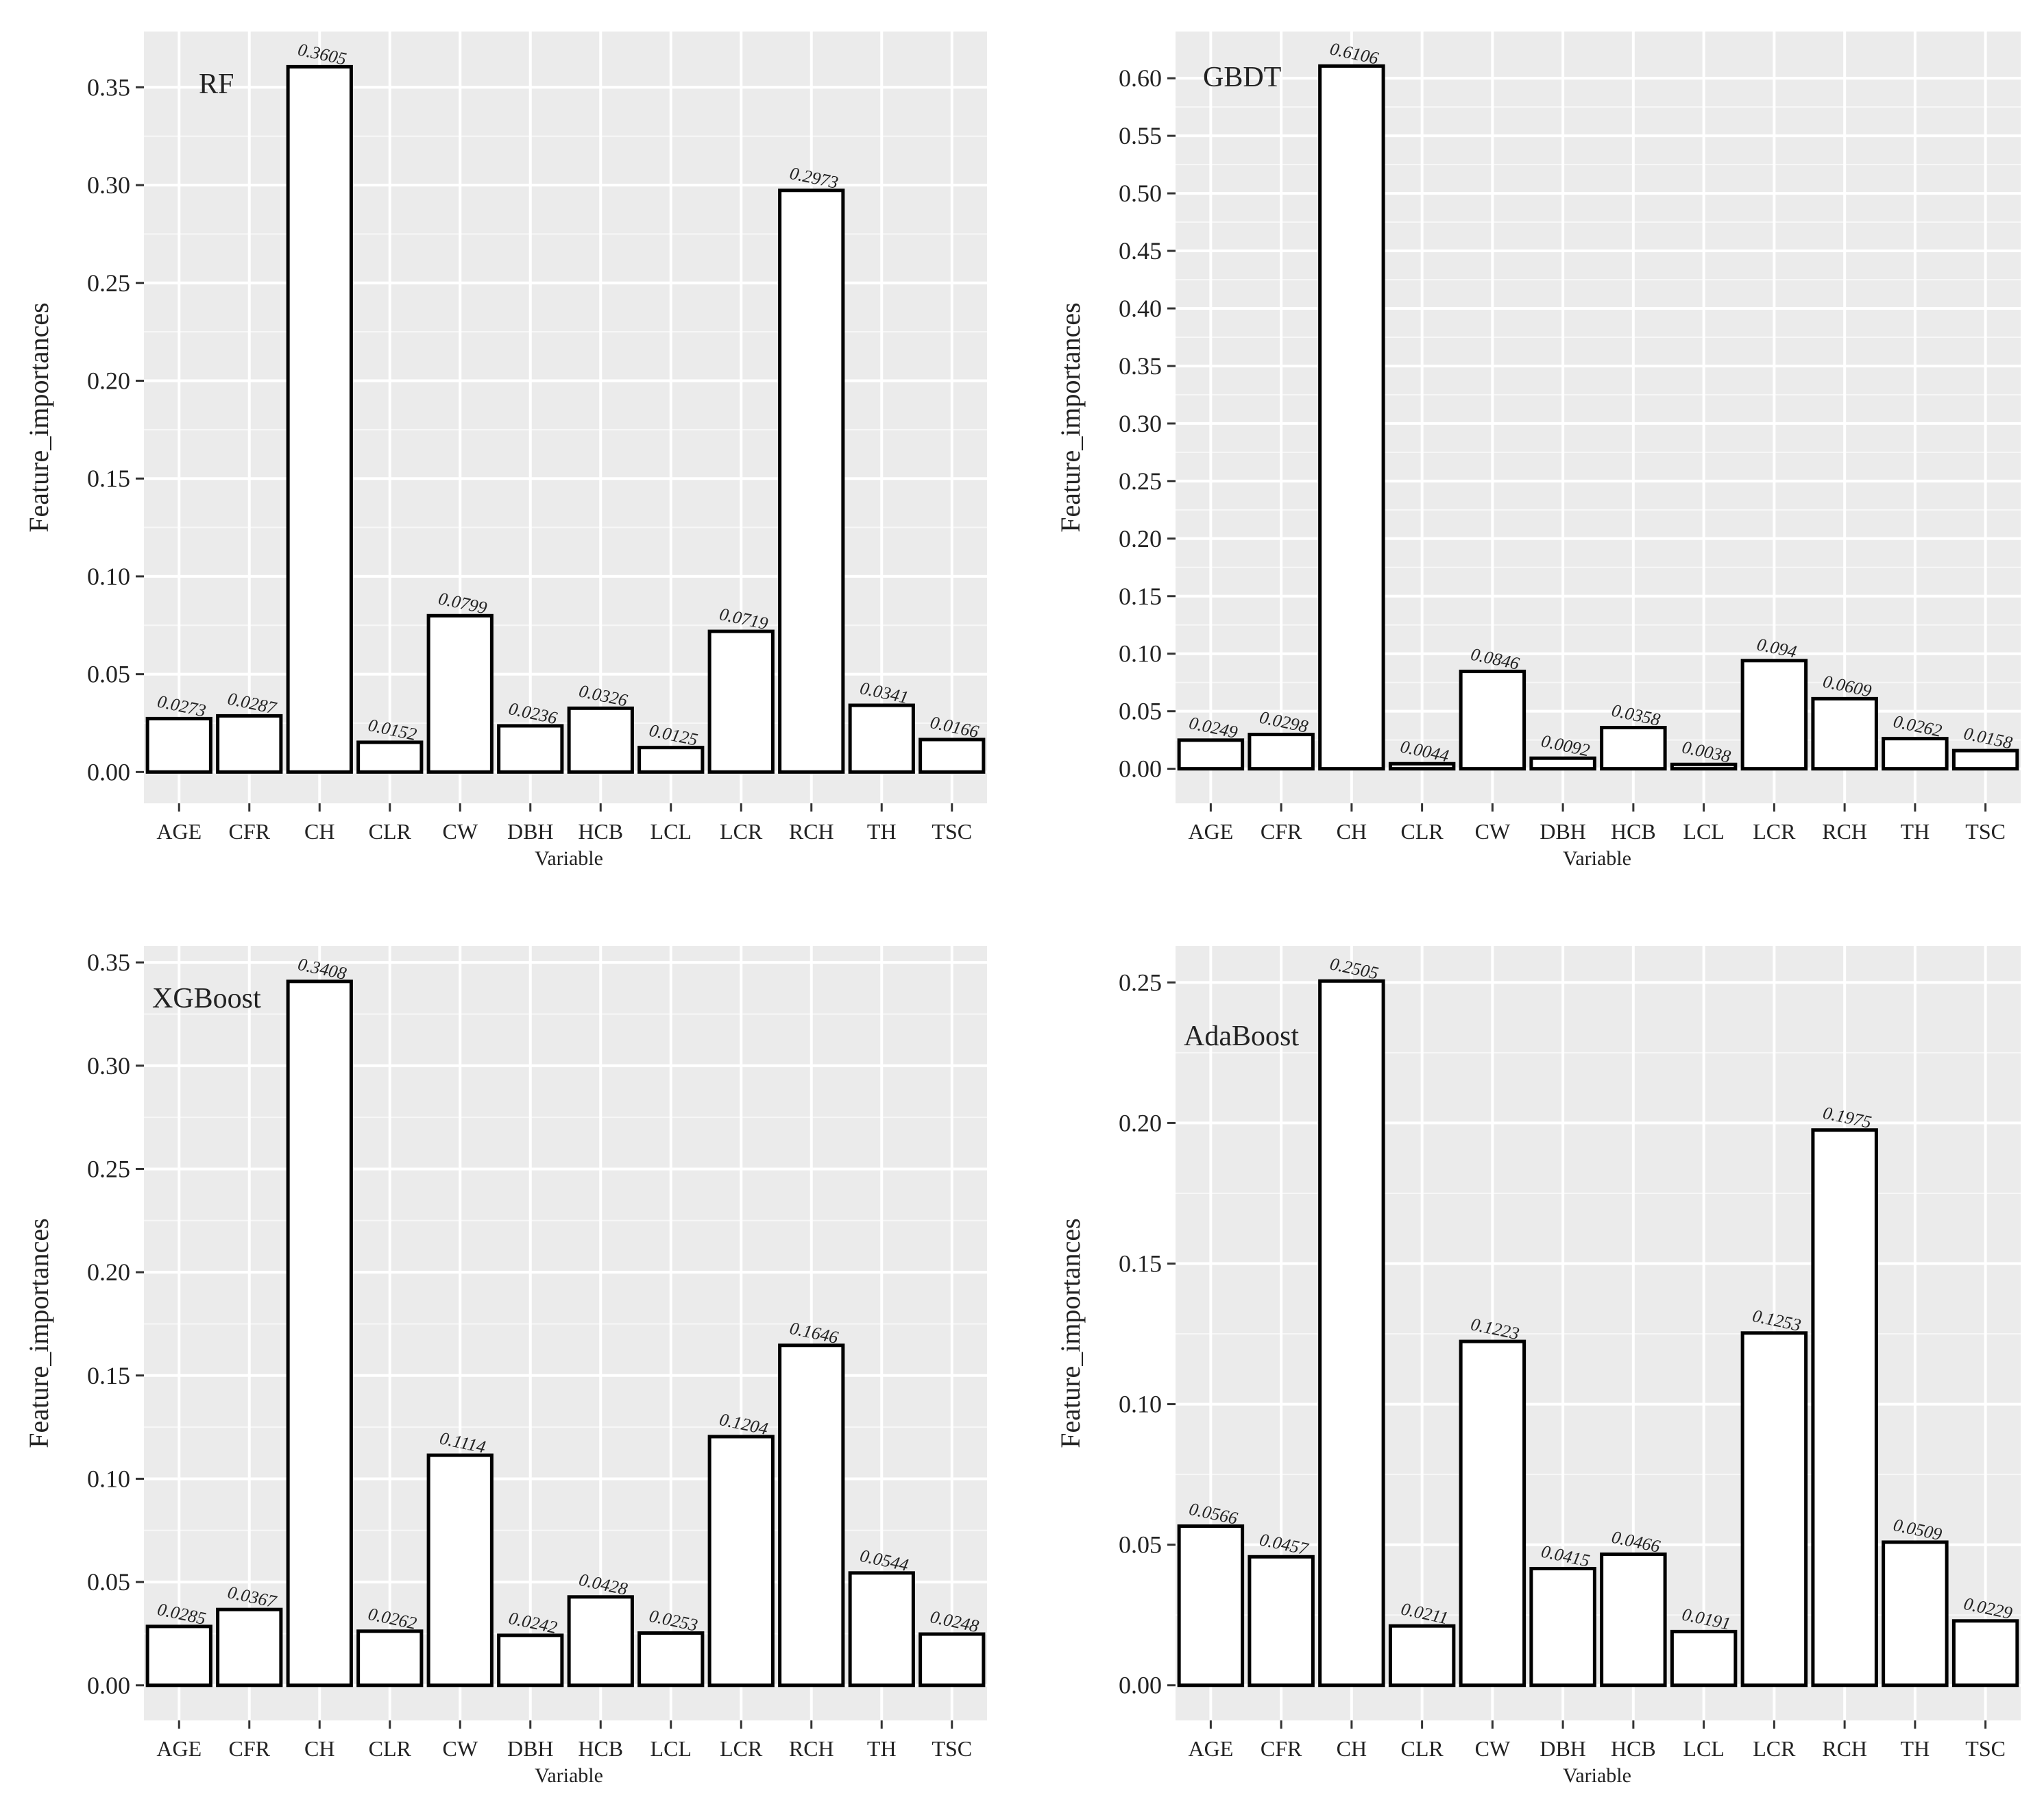 The width and height of the screenshot is (2044, 1815). I want to click on panel-label: XGBoost, so click(207, 998).